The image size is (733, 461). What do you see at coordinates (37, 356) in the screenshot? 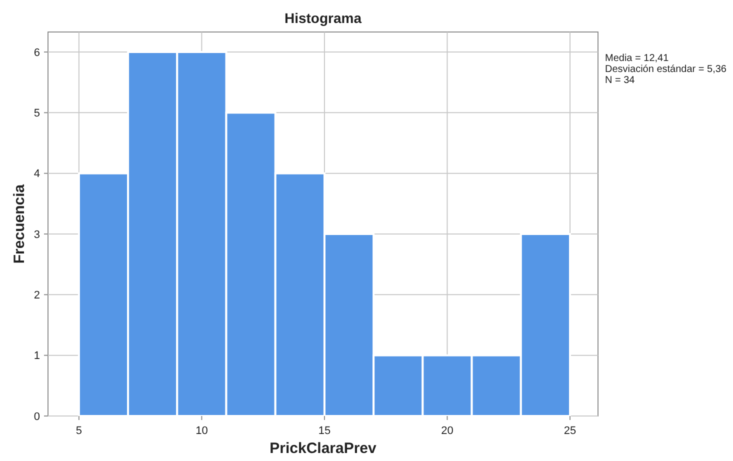
I see `y-tick-label: 1` at bounding box center [37, 356].